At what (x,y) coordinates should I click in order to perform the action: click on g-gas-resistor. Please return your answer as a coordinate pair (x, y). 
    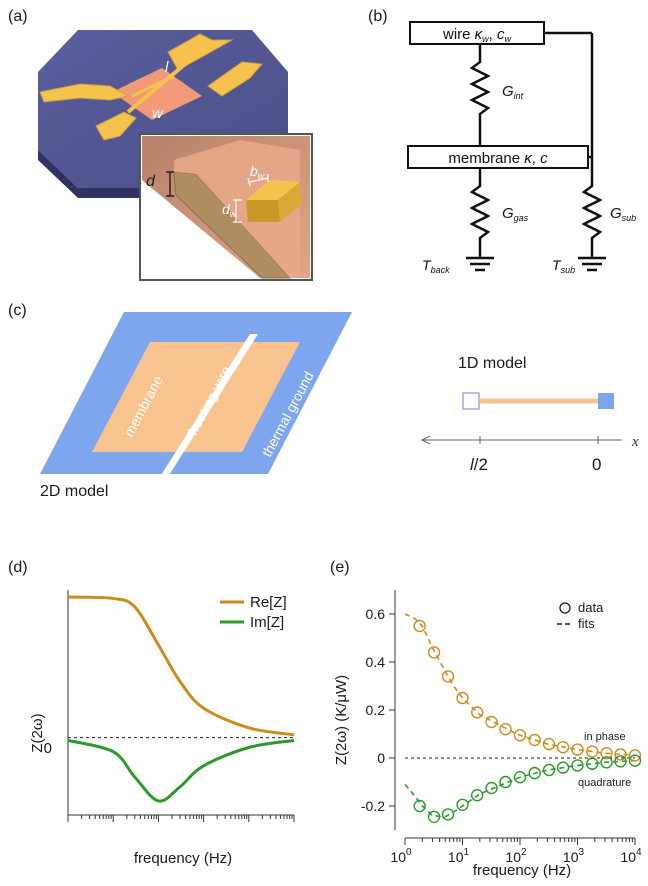
    Looking at the image, I should click on (480, 213).